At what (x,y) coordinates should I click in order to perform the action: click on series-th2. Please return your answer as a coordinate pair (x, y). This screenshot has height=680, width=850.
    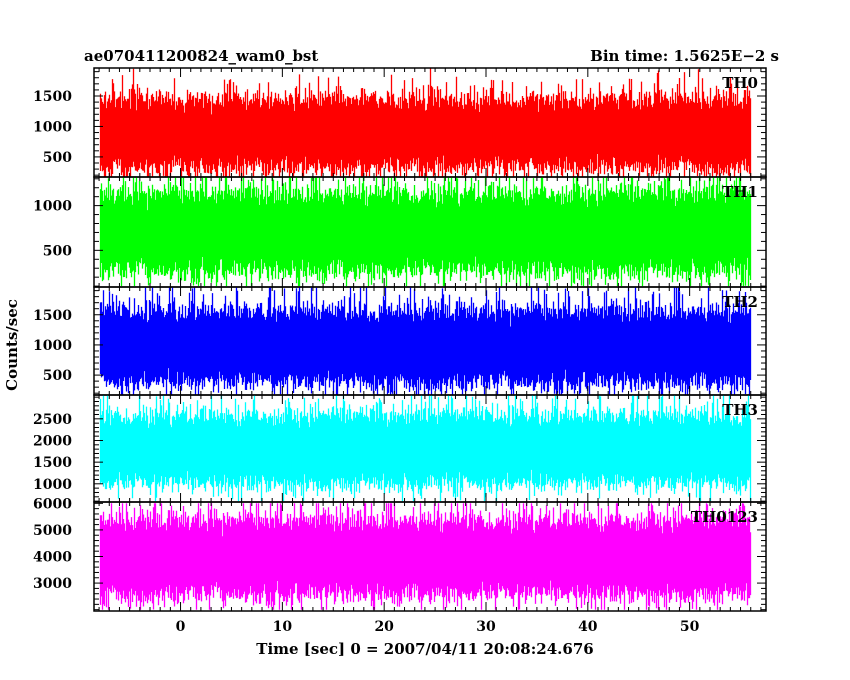
    Looking at the image, I should click on (425, 341).